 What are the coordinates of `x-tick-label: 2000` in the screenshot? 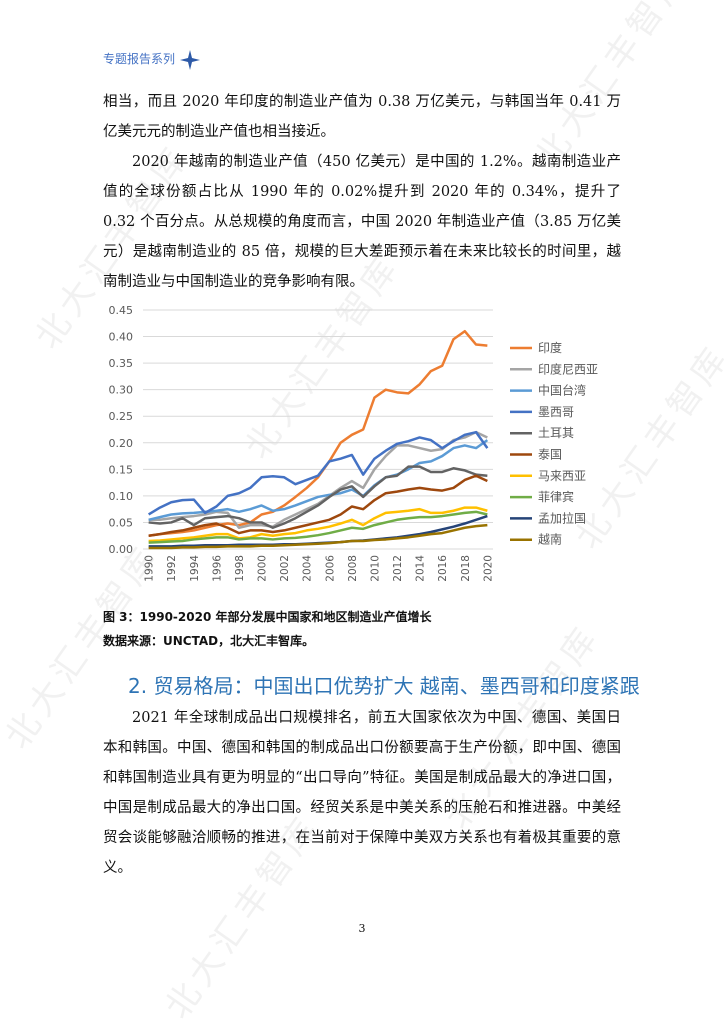 It's located at (263, 568).